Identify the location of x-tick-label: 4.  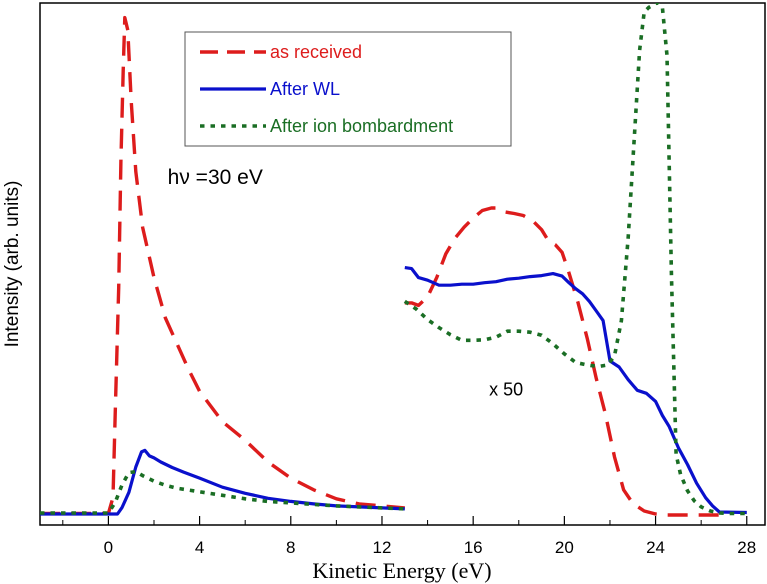
(199, 547).